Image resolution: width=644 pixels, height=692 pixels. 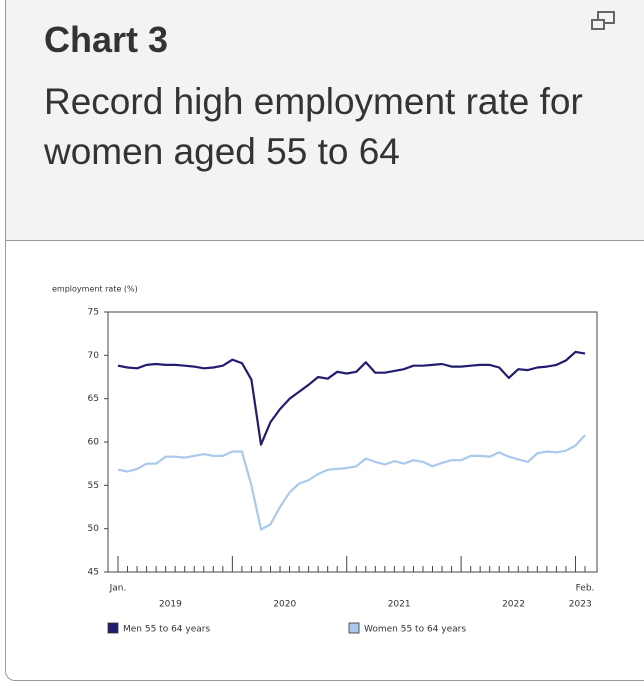 I want to click on y-axis-label: employment rate (%), so click(x=95, y=289).